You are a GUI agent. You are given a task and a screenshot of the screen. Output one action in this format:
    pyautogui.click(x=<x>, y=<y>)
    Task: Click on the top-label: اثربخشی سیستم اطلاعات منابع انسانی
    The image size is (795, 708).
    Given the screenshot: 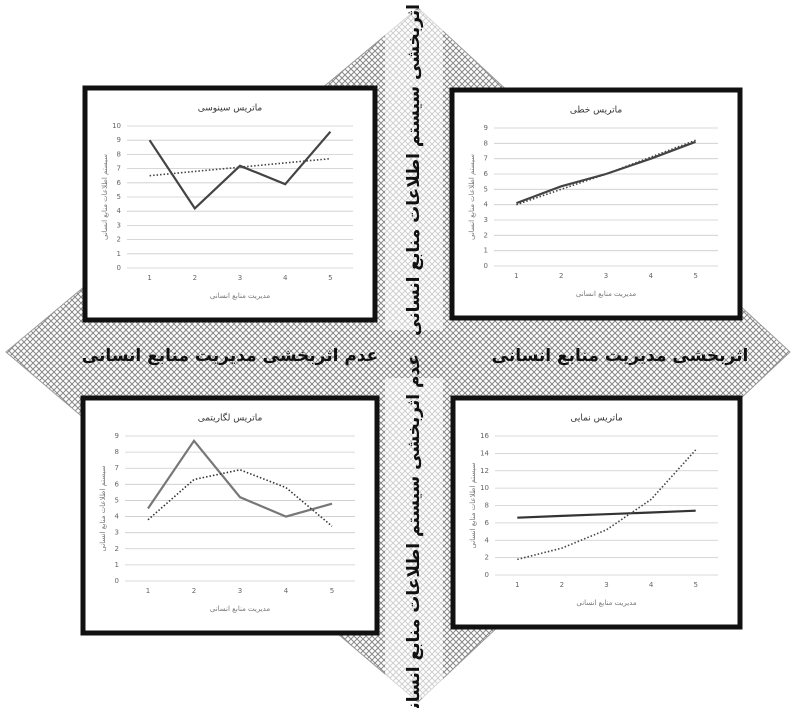 What is the action you would take?
    pyautogui.click(x=414, y=170)
    